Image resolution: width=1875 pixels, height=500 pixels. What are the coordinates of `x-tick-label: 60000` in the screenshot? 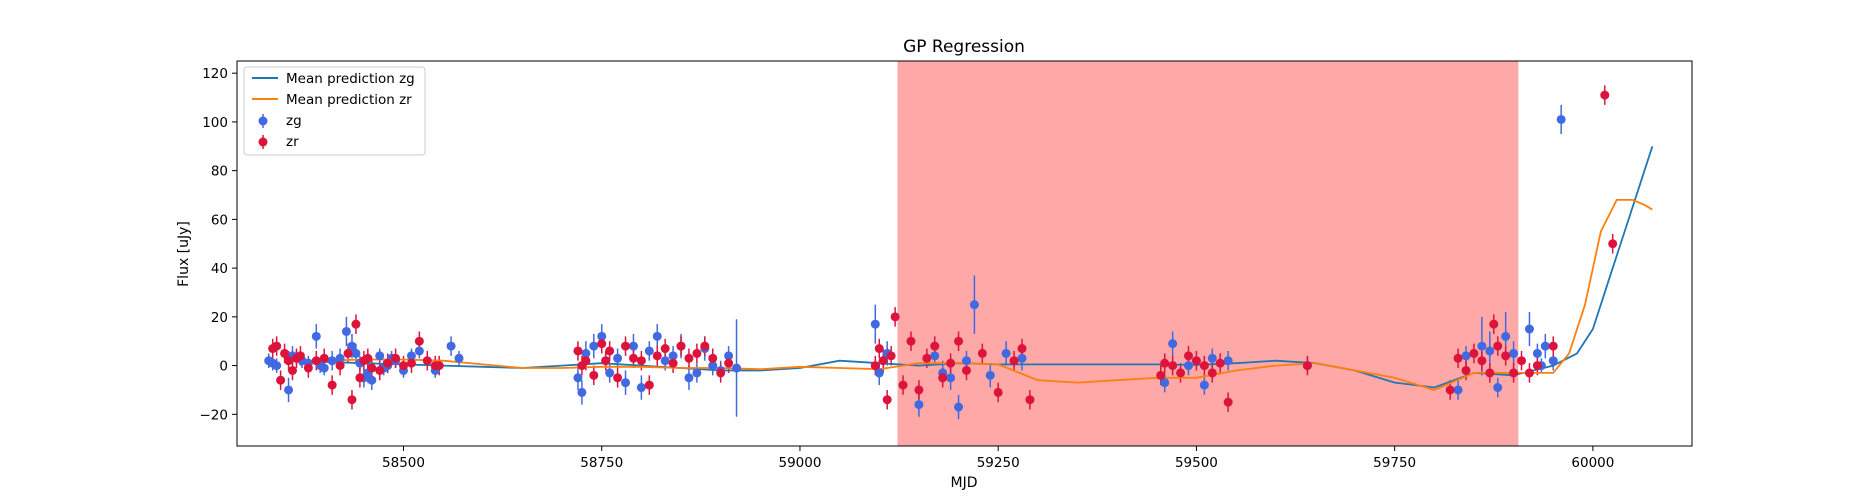 It's located at (1592, 463).